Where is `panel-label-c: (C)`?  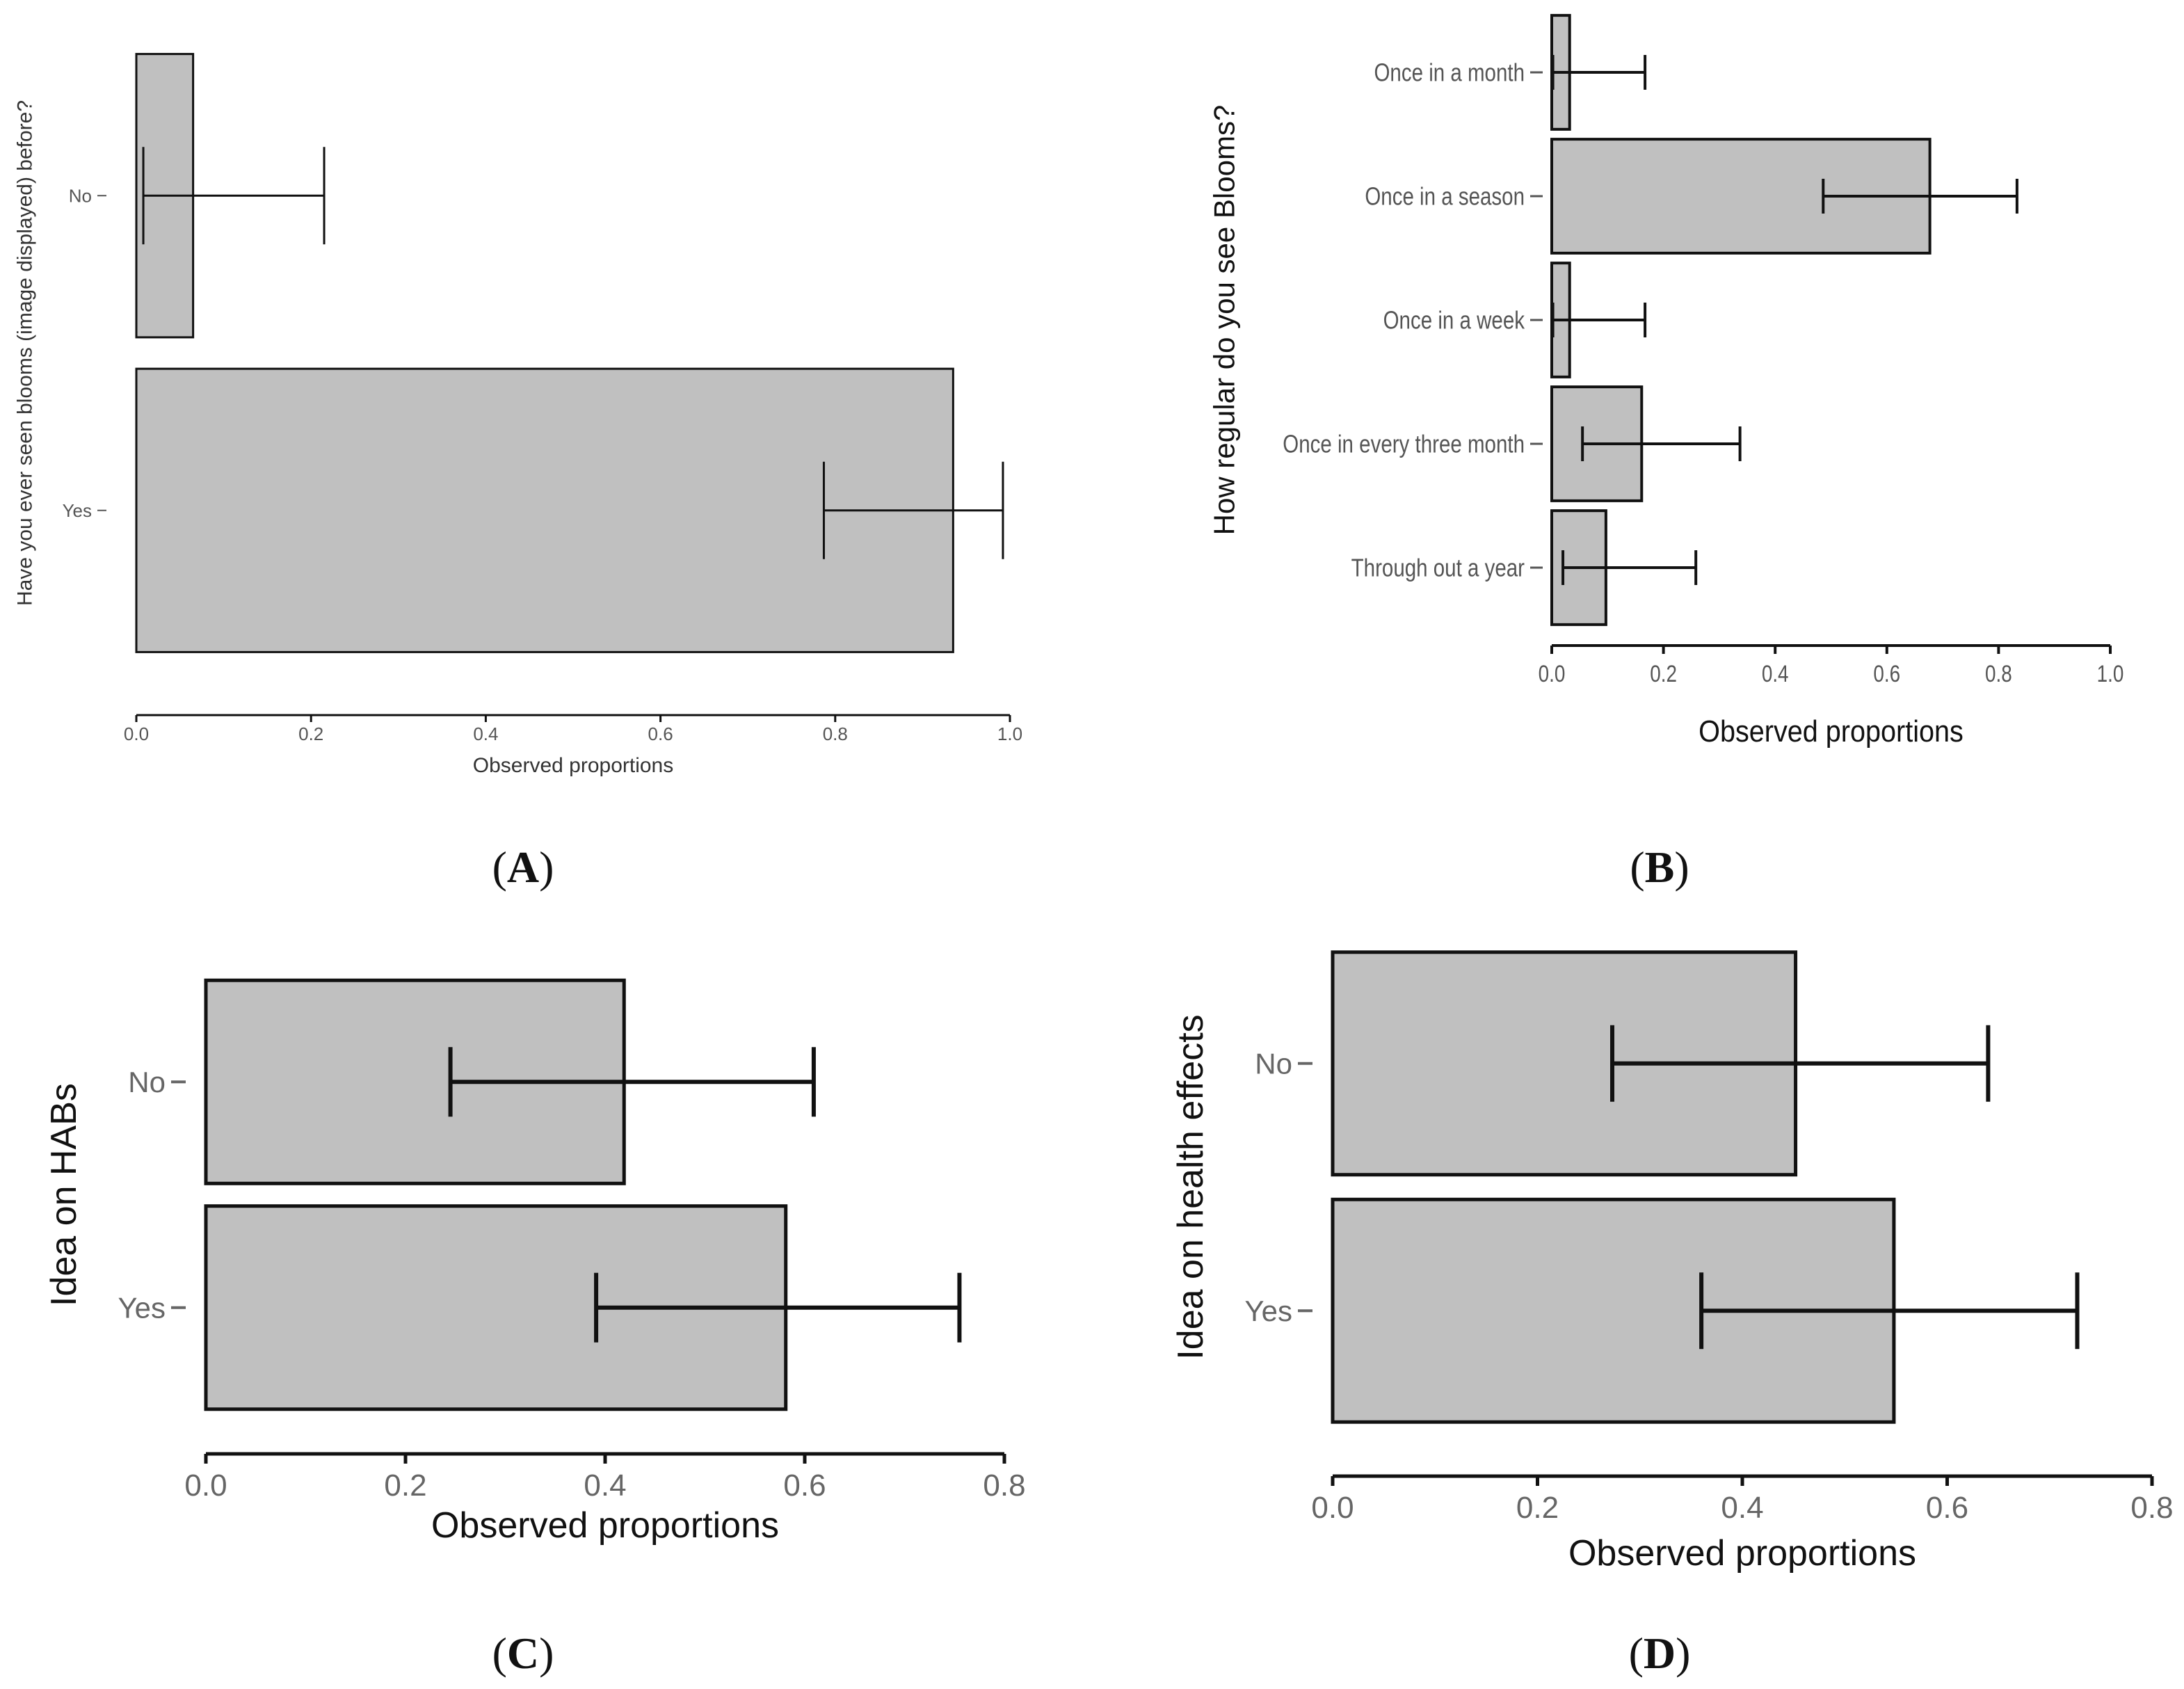
panel-label-c: (C) is located at coordinates (523, 1653).